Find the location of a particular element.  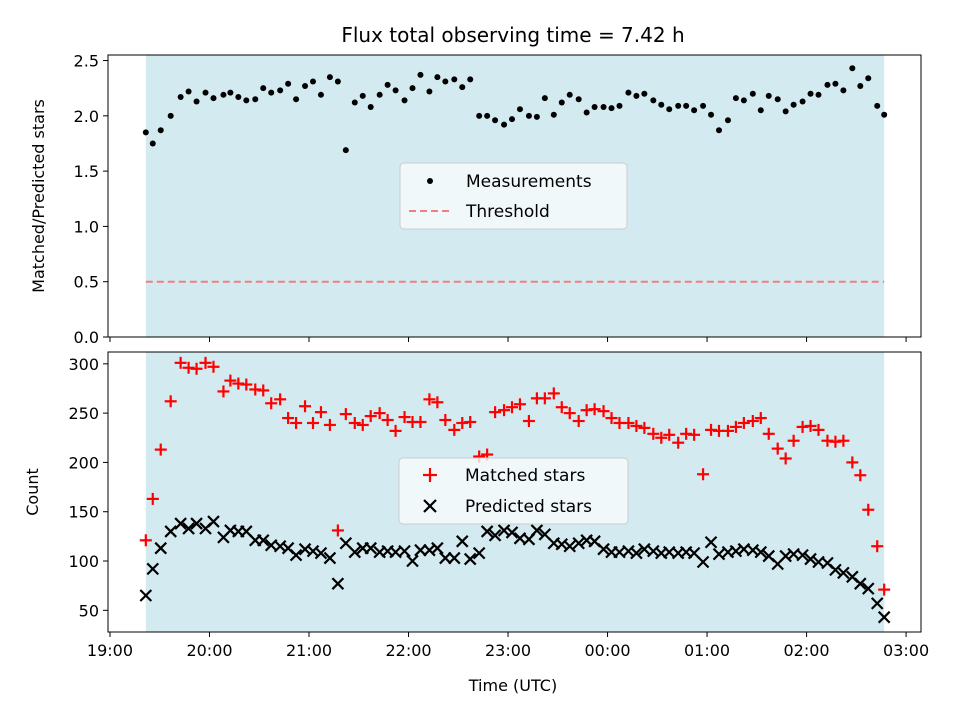

count-x-tick-label: 20:00 is located at coordinates (209, 650).